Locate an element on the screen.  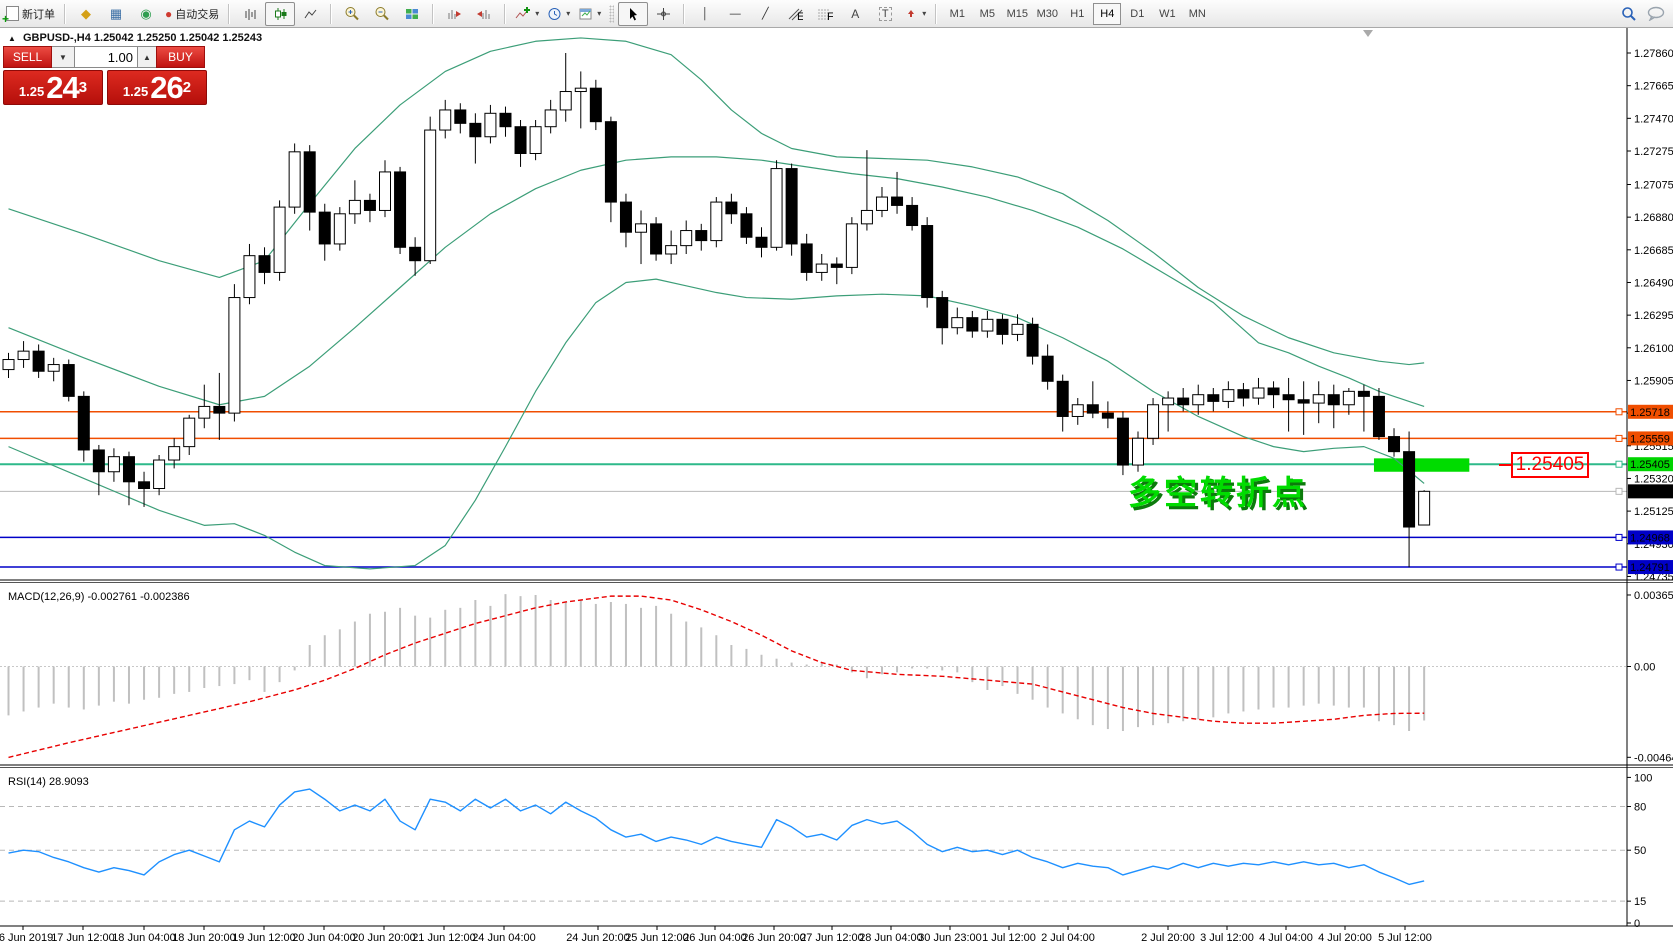
price-callout-box: 1.25405 is located at coordinates (1550, 465).